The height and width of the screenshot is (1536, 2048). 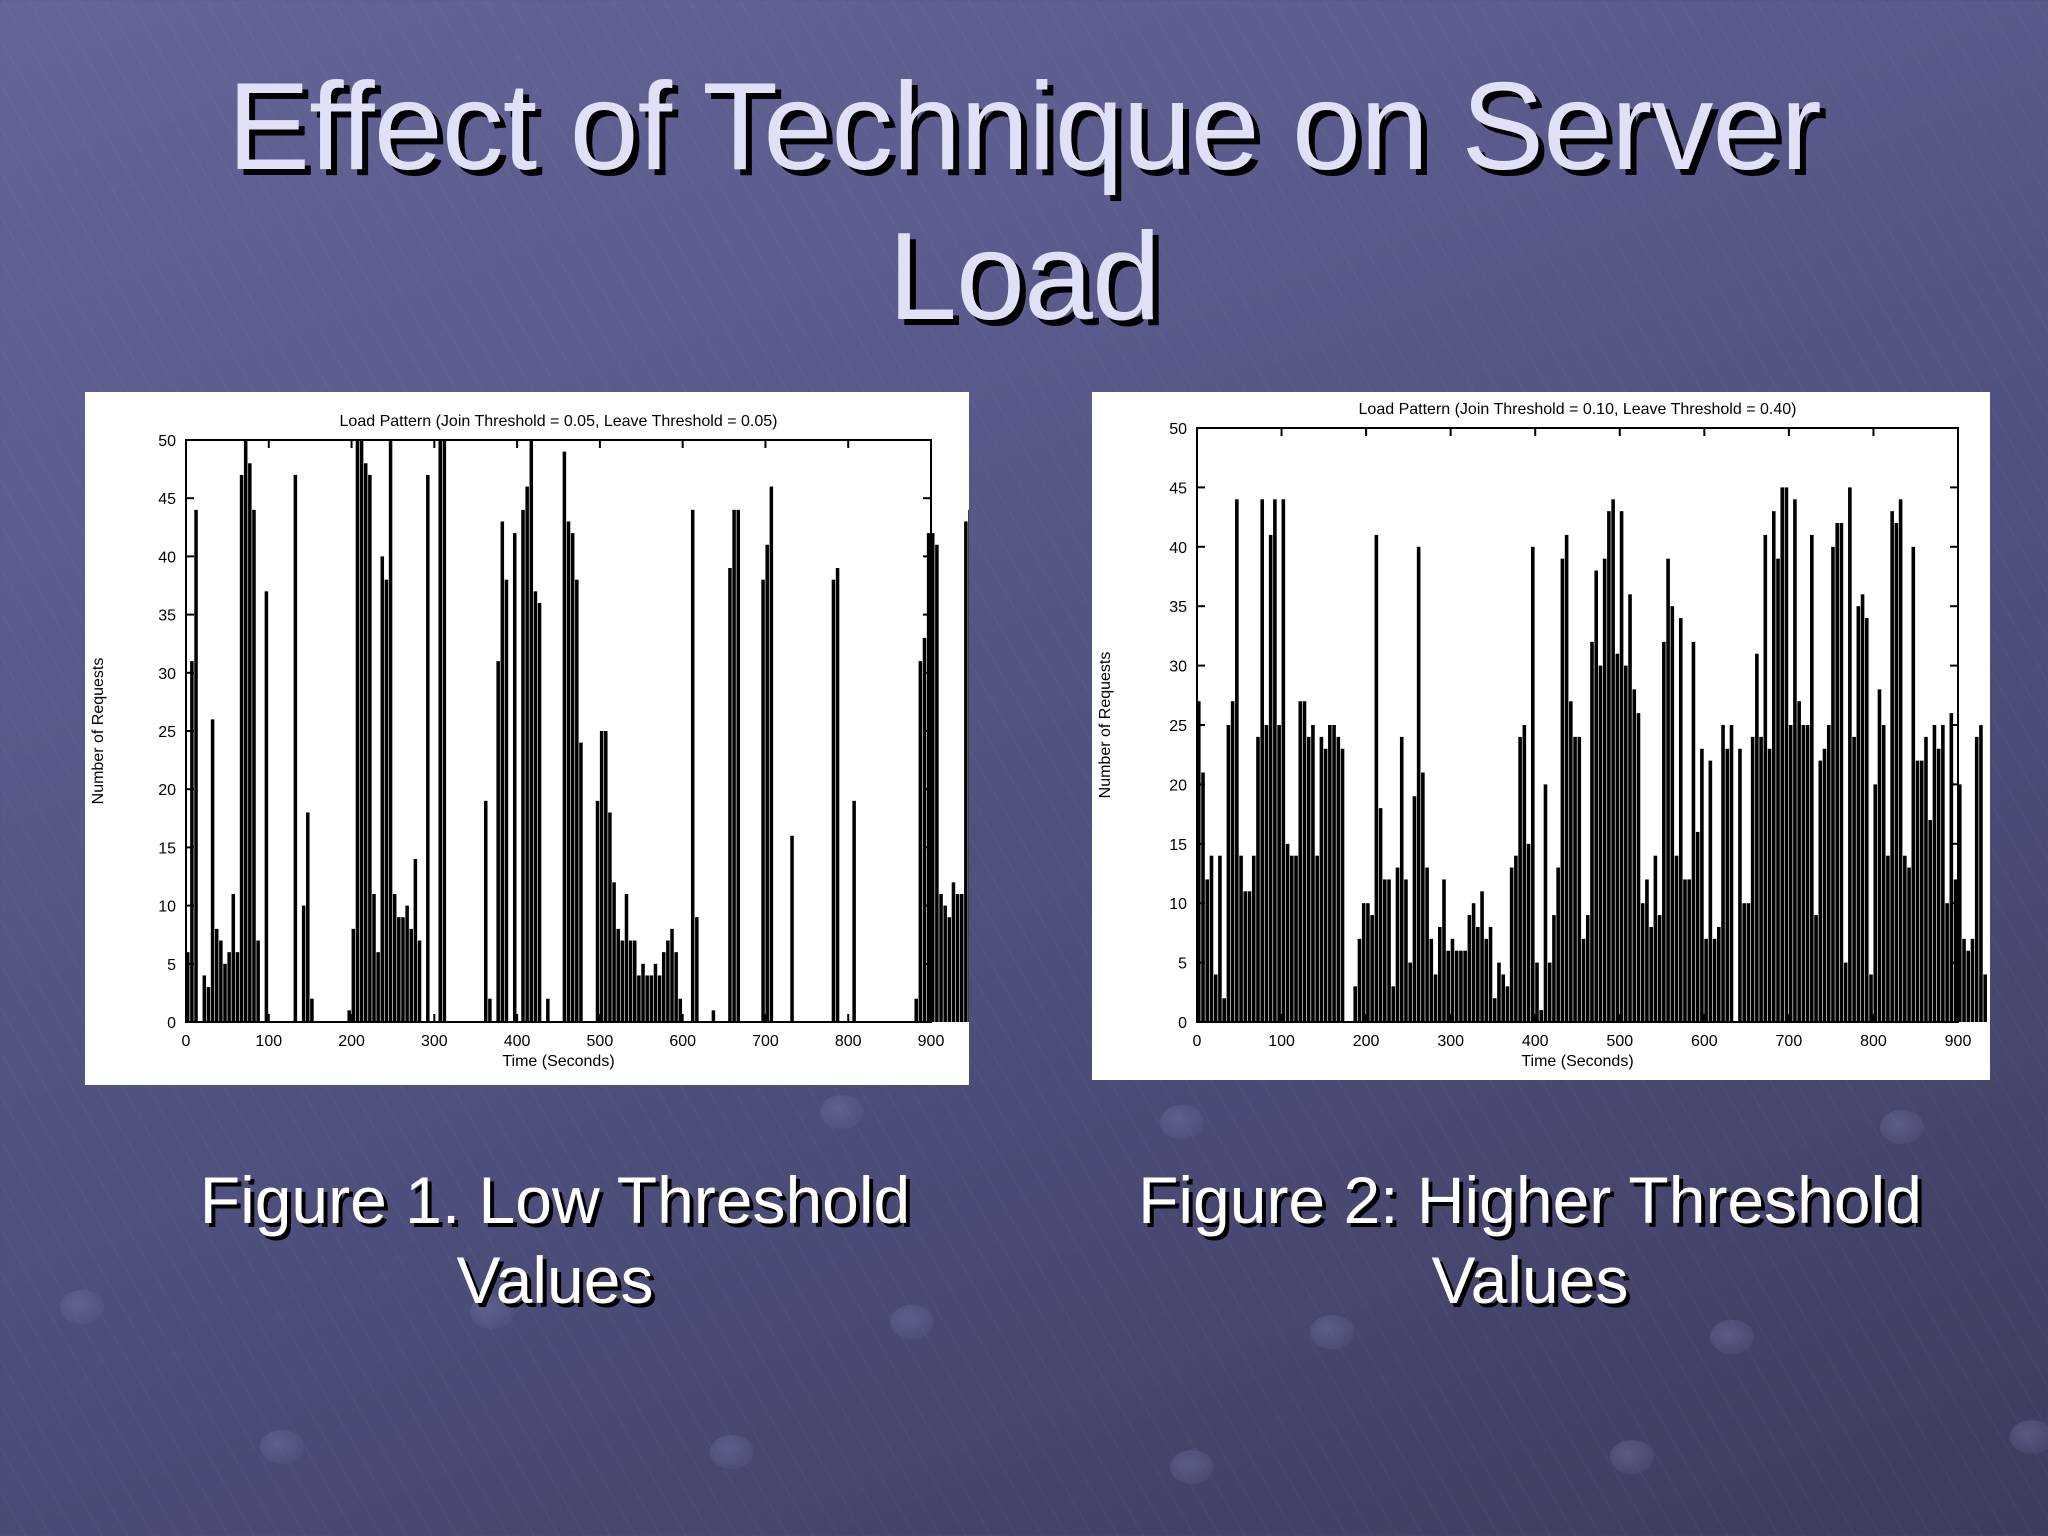 I want to click on figure-2-caption: Figure 2: Higher Threshold Values, so click(x=1530, y=1240).